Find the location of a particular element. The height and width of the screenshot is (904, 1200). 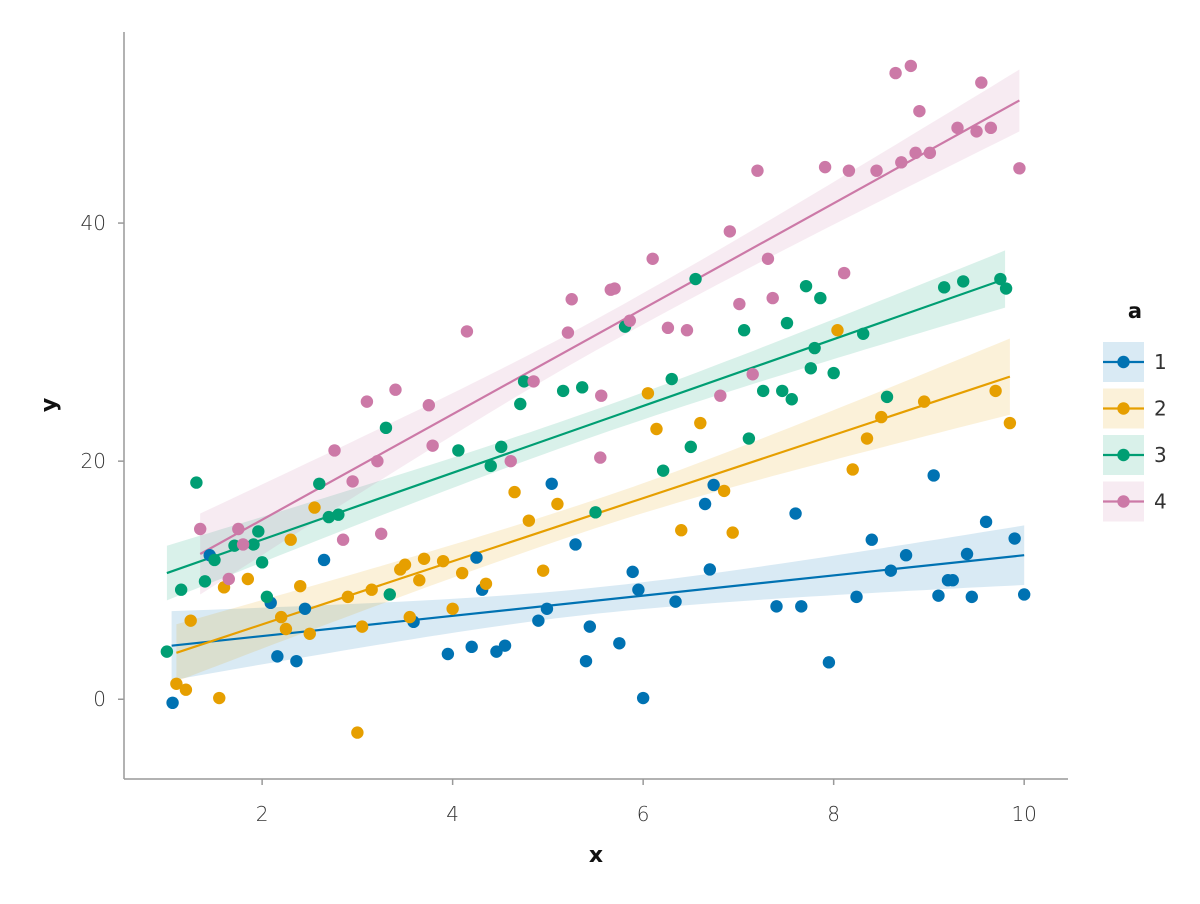

legend-label: 3 is located at coordinates (1160, 455).